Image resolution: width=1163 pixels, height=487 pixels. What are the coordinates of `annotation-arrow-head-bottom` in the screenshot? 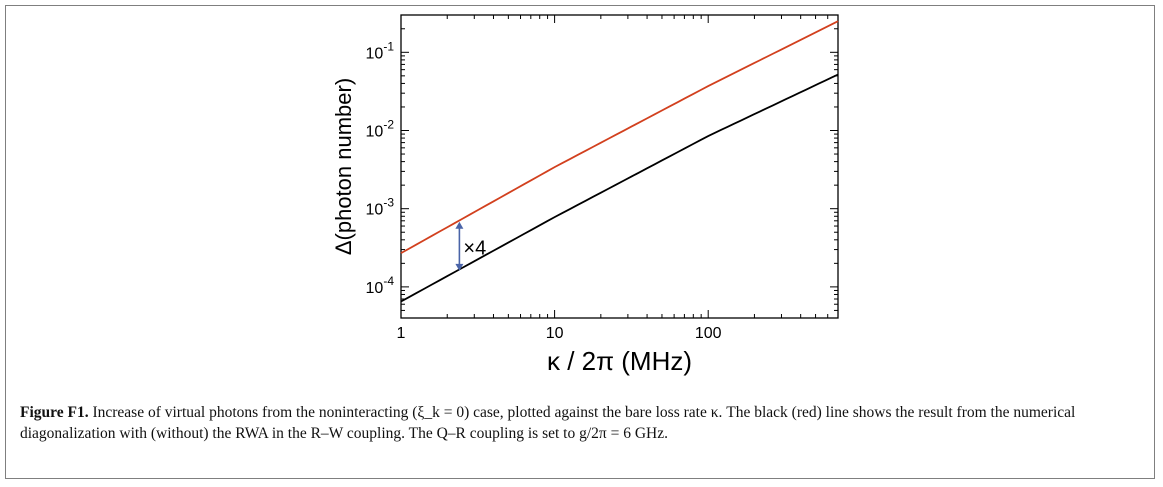 It's located at (459, 267).